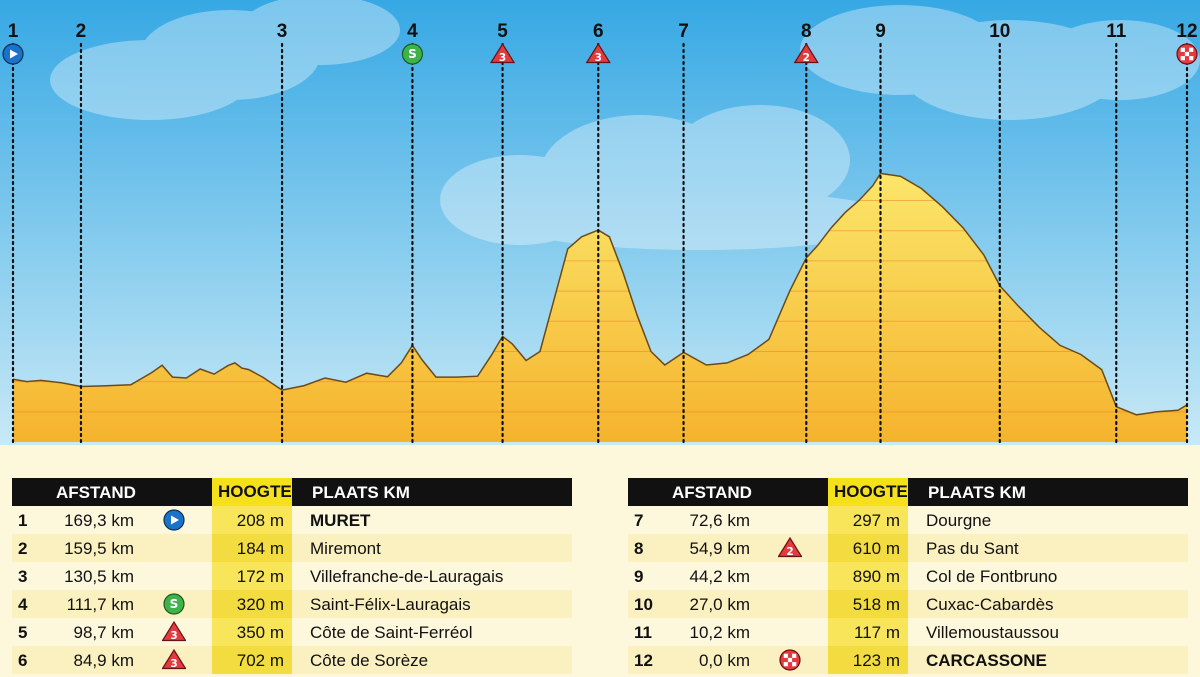  I want to click on start-icon, so click(174, 520).